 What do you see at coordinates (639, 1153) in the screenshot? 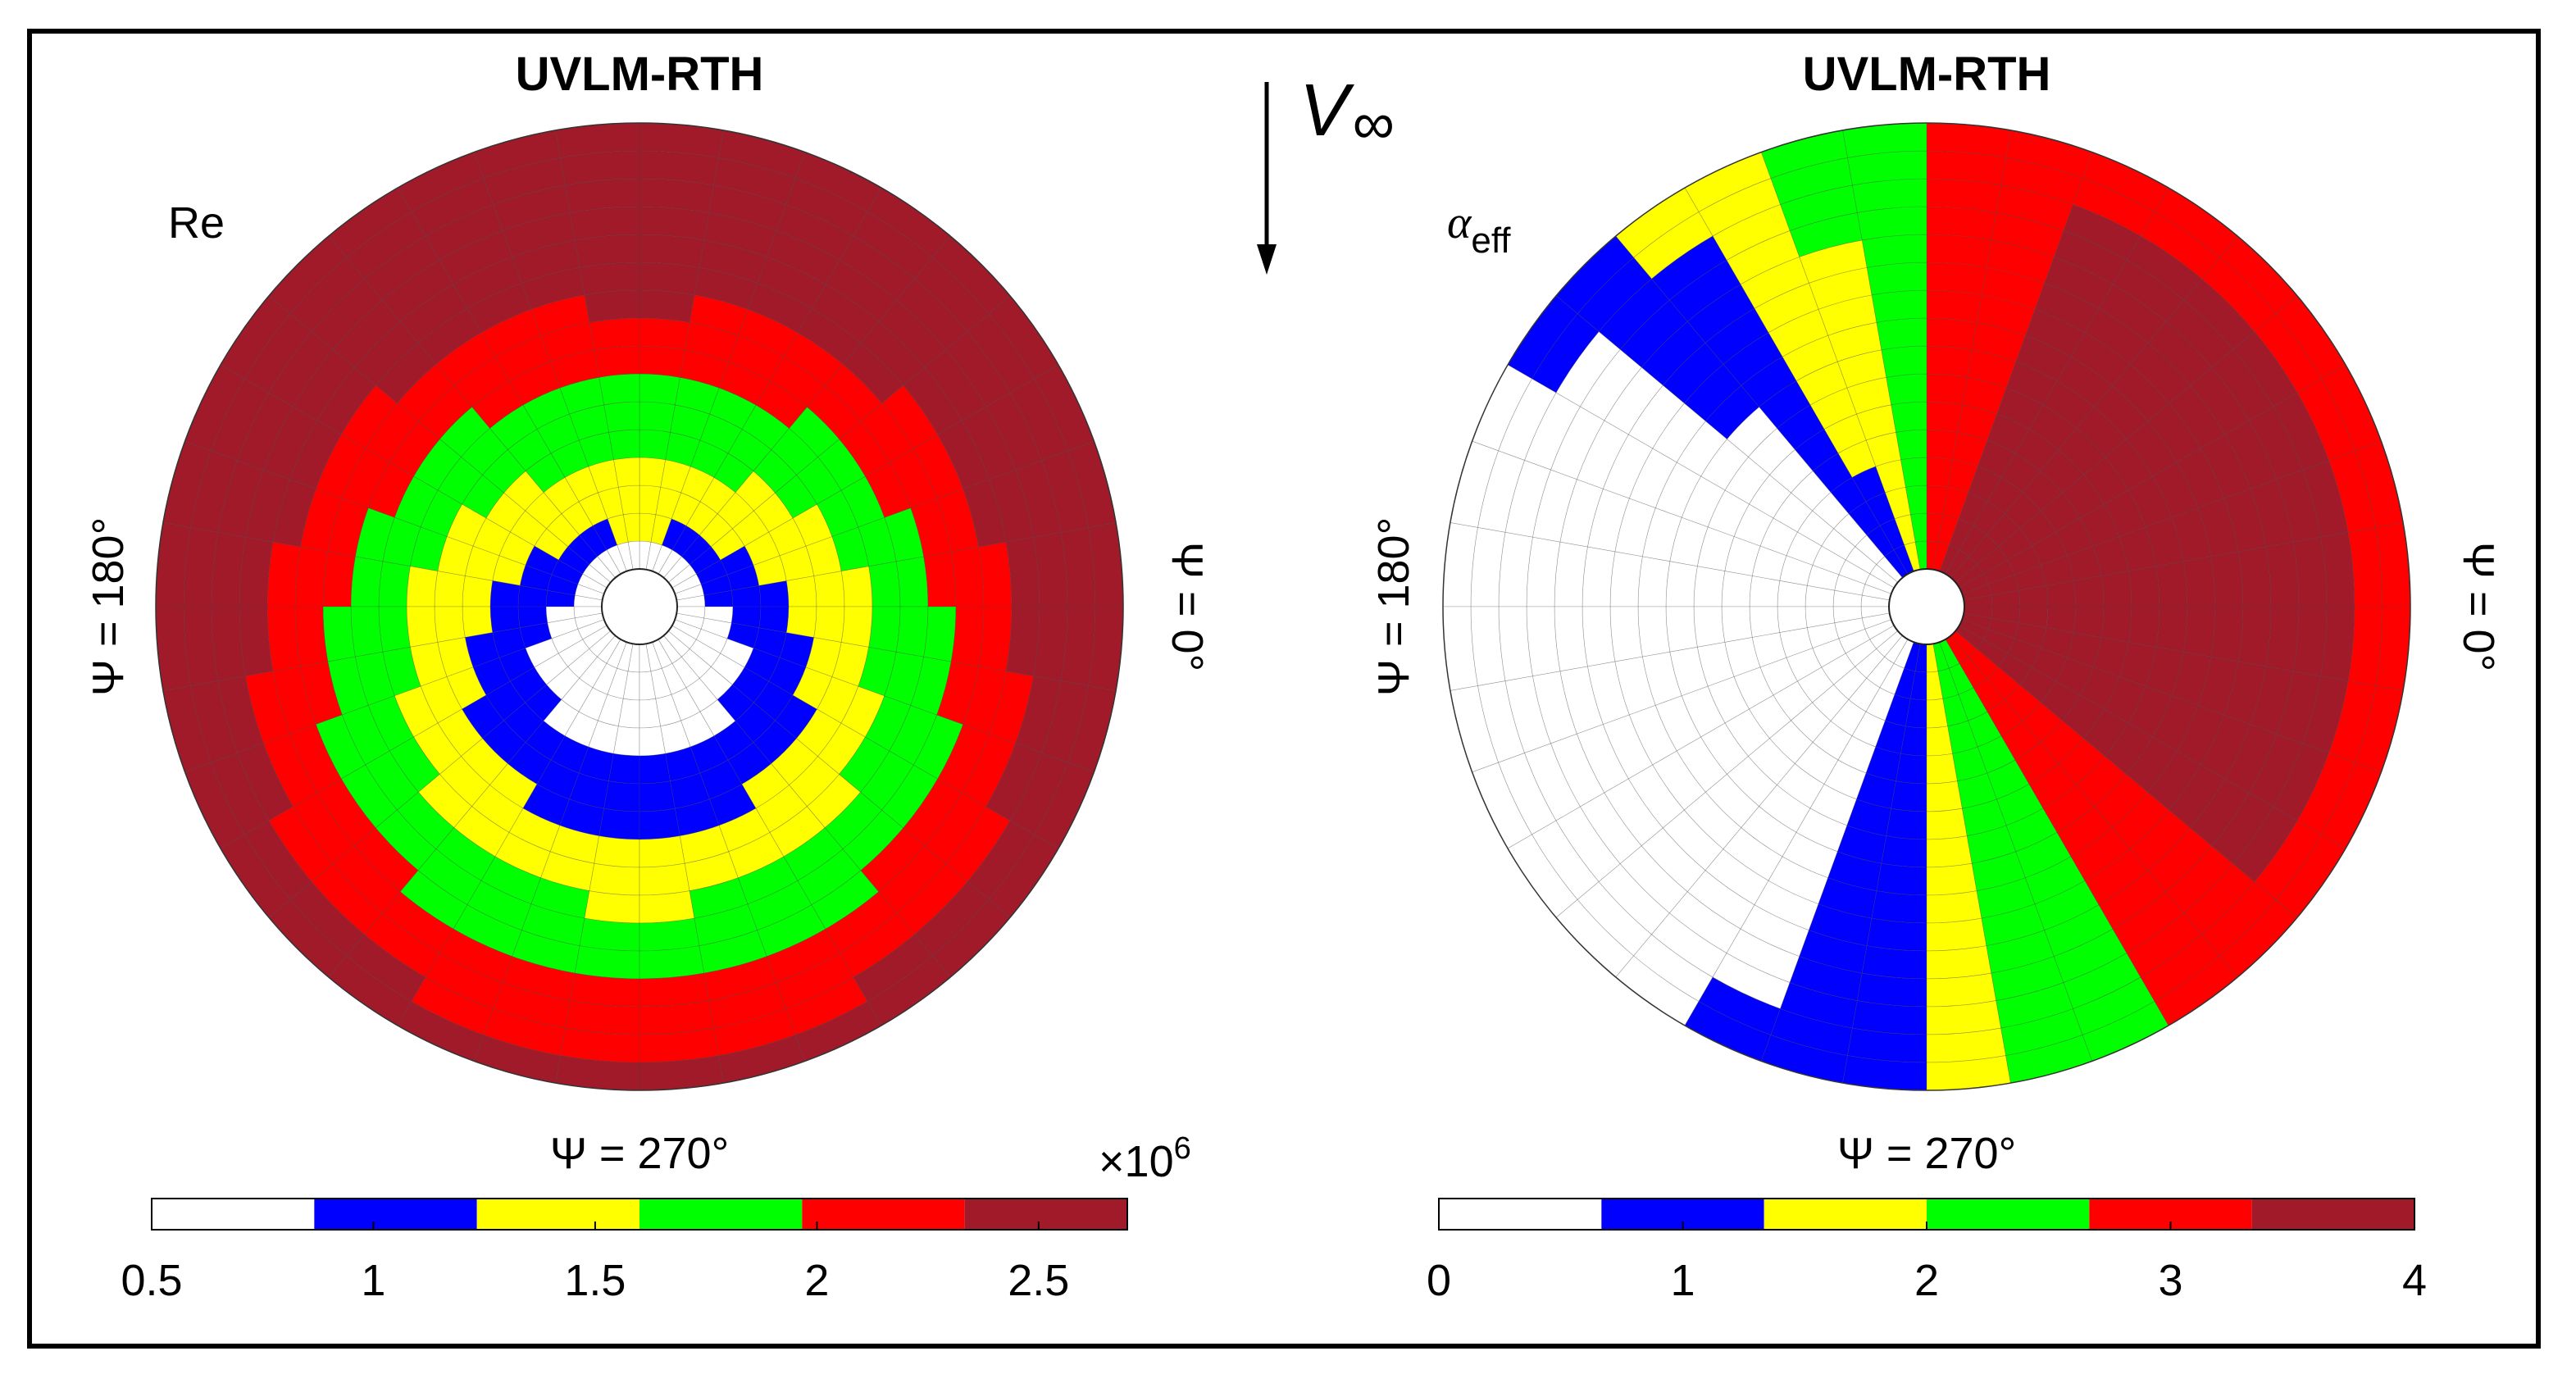
I see `panel-re-label-psi-270: Ψ = 270°` at bounding box center [639, 1153].